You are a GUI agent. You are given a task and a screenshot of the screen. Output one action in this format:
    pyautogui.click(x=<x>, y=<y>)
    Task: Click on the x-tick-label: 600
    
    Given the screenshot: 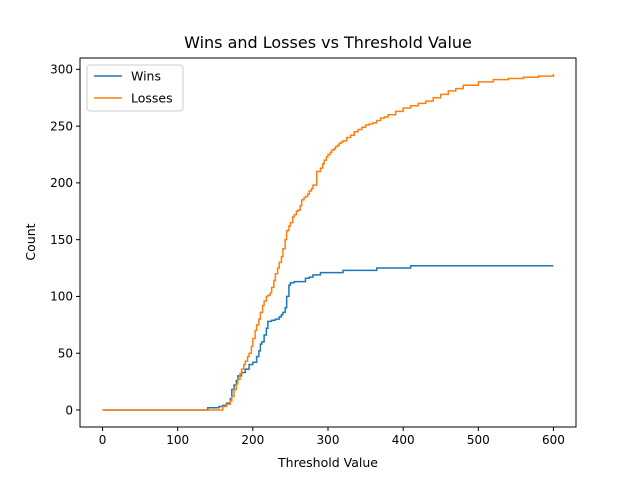 What is the action you would take?
    pyautogui.click(x=553, y=440)
    